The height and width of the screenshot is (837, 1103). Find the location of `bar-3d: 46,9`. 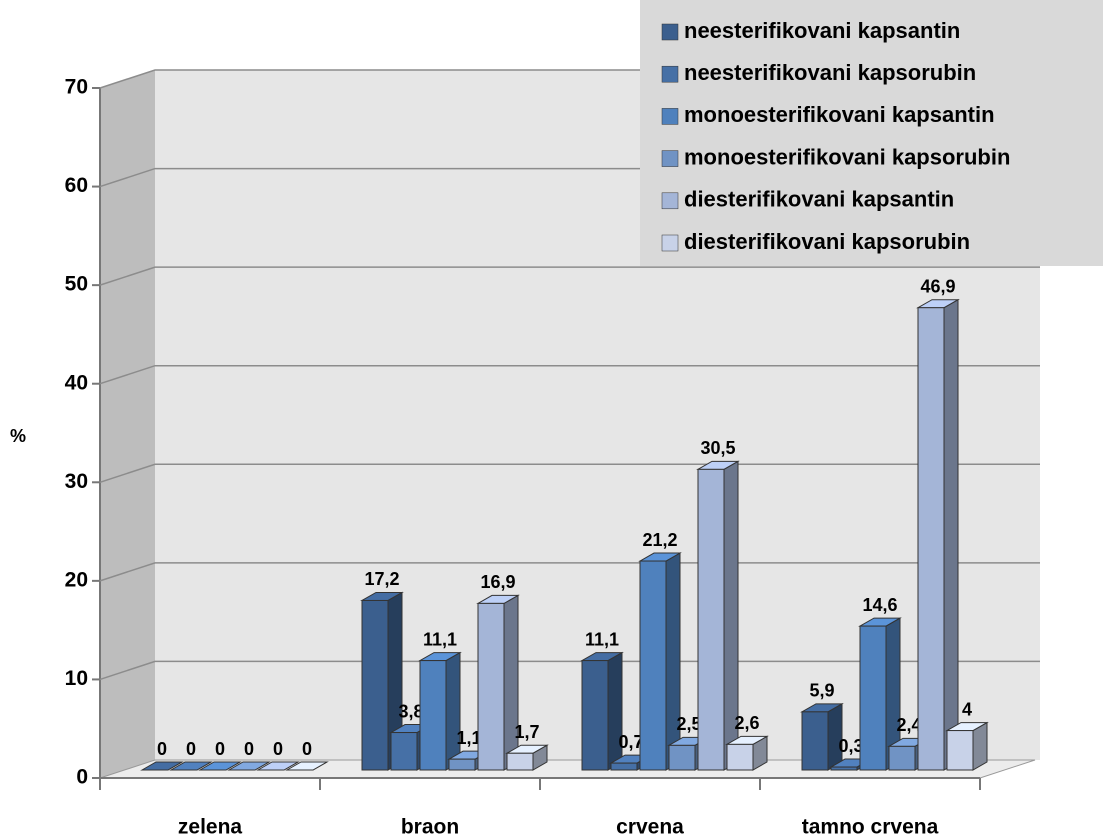

bar-3d: 46,9 is located at coordinates (938, 523).